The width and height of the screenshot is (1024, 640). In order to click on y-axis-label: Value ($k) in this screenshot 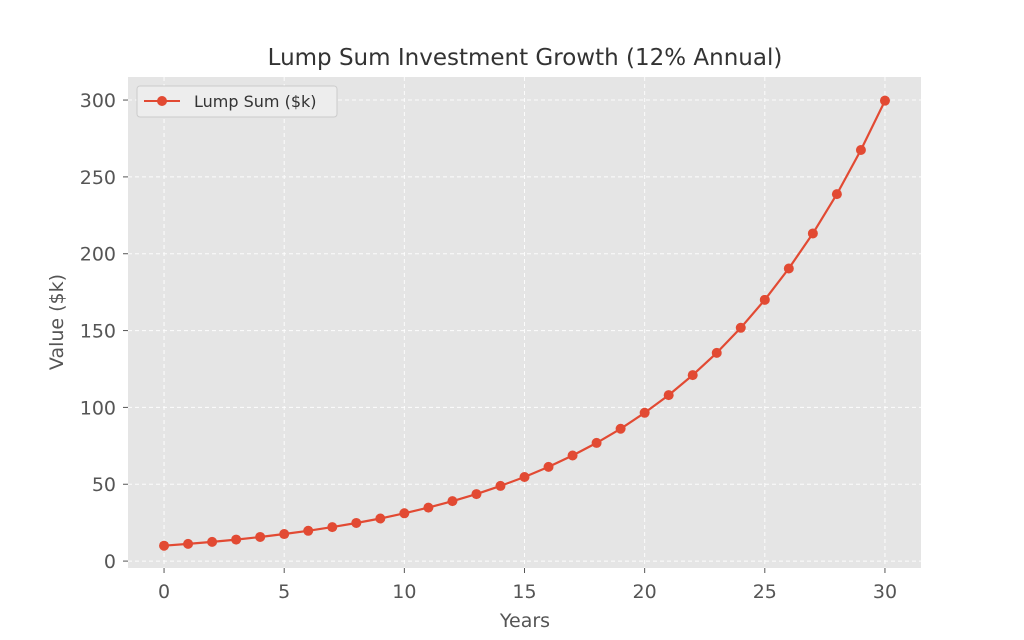, I will do `click(57, 322)`.